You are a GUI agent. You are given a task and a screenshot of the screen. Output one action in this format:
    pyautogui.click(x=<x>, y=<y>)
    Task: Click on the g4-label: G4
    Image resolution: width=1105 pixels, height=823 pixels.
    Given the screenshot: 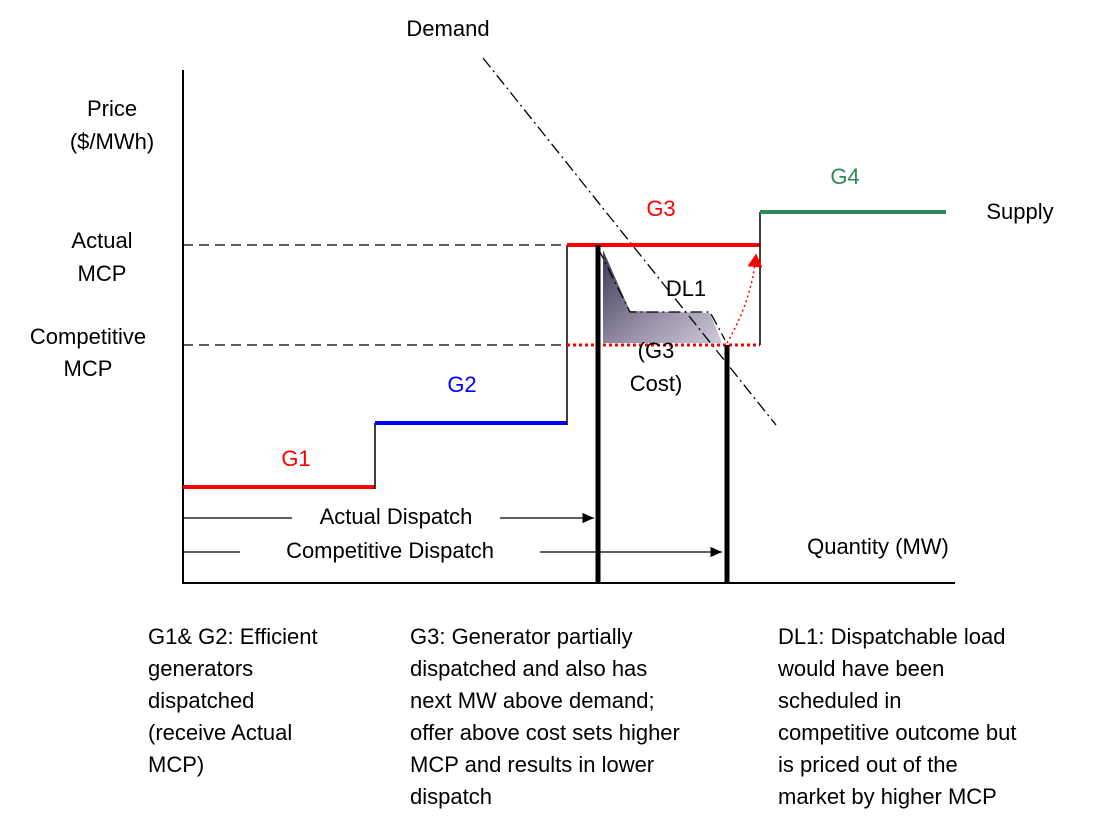 What is the action you would take?
    pyautogui.click(x=844, y=176)
    